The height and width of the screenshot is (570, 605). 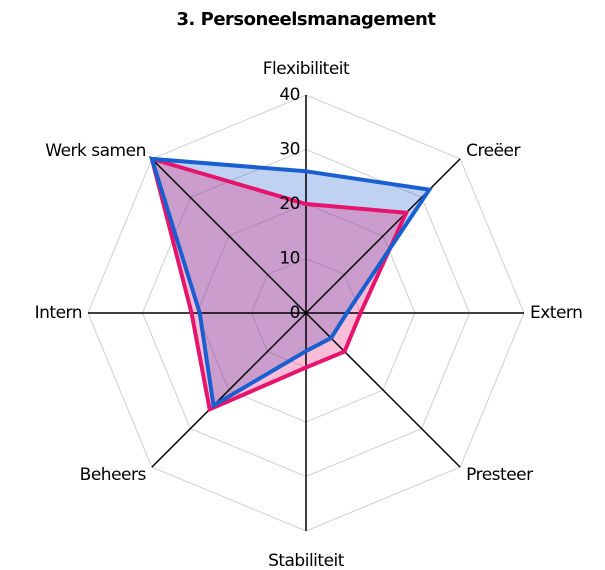 What do you see at coordinates (289, 259) in the screenshot?
I see `r-tick-label: 10` at bounding box center [289, 259].